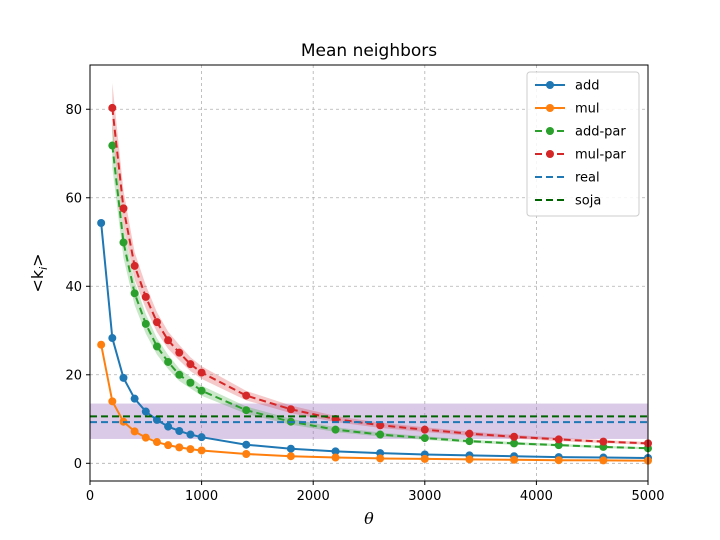  What do you see at coordinates (647, 496) in the screenshot?
I see `x-tick-label: 5000` at bounding box center [647, 496].